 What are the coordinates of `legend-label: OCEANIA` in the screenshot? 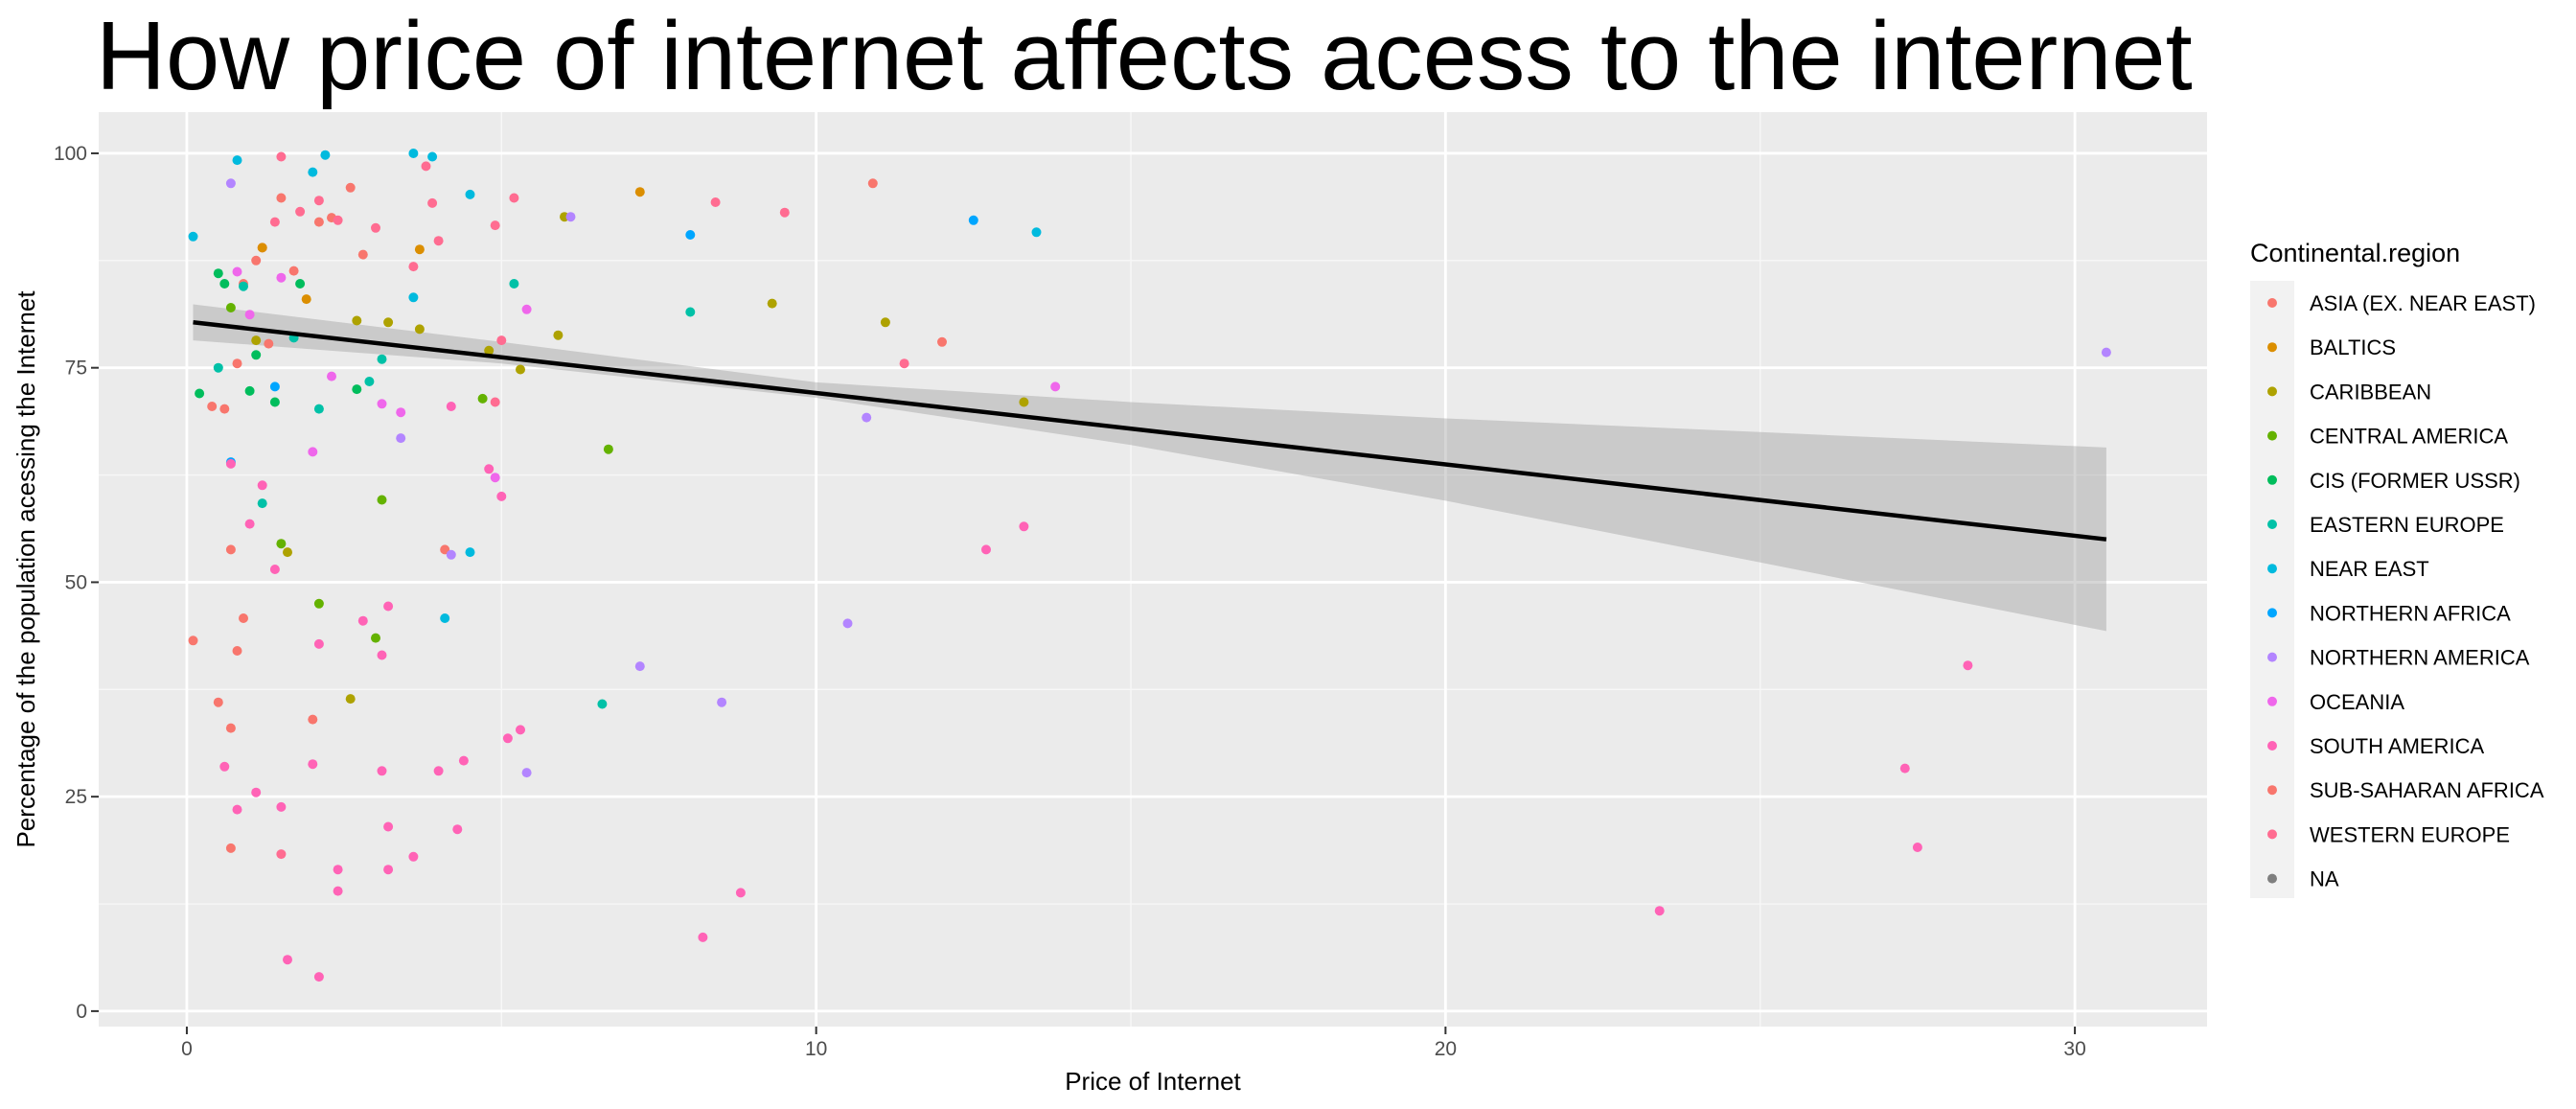 It's located at (2357, 702).